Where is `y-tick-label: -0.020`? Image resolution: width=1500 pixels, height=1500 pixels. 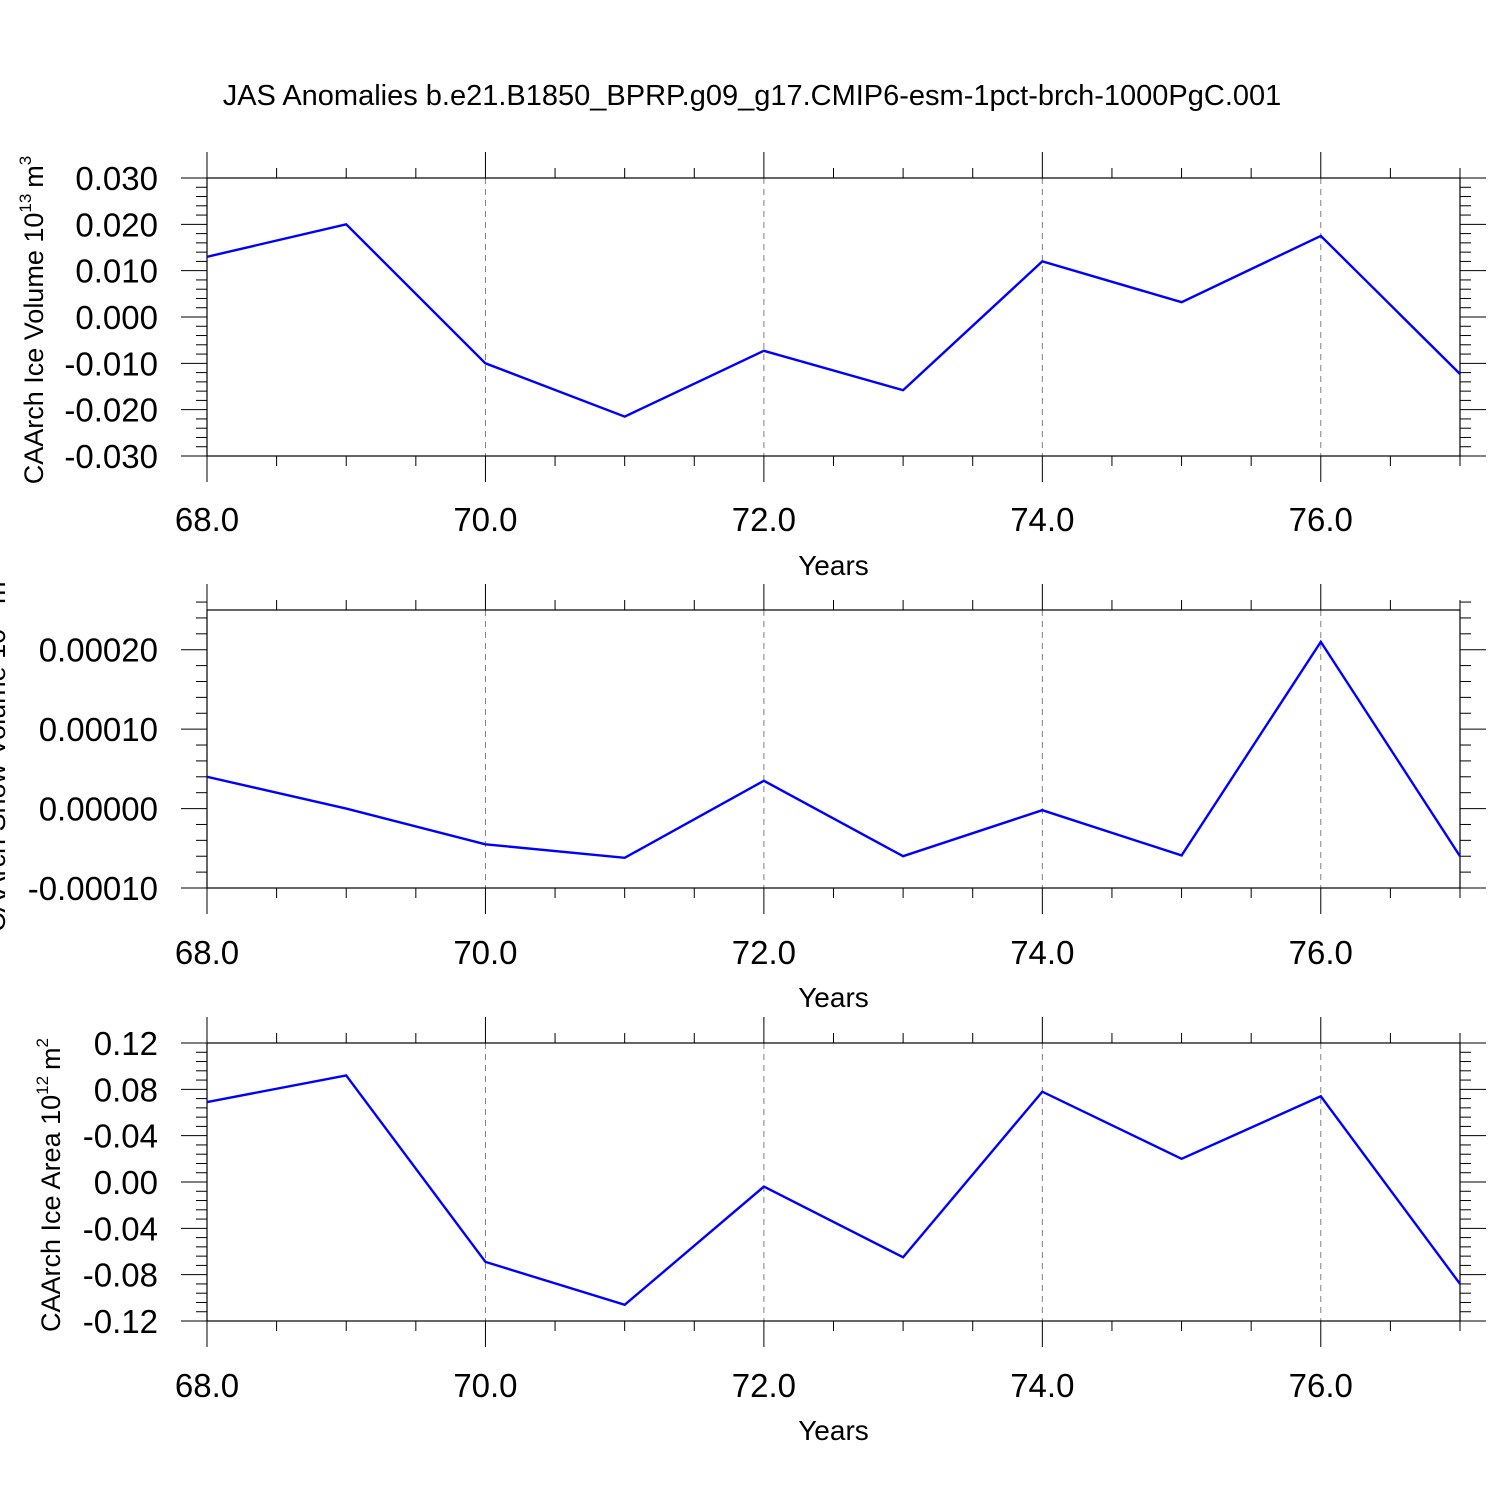
y-tick-label: -0.020 is located at coordinates (111, 410).